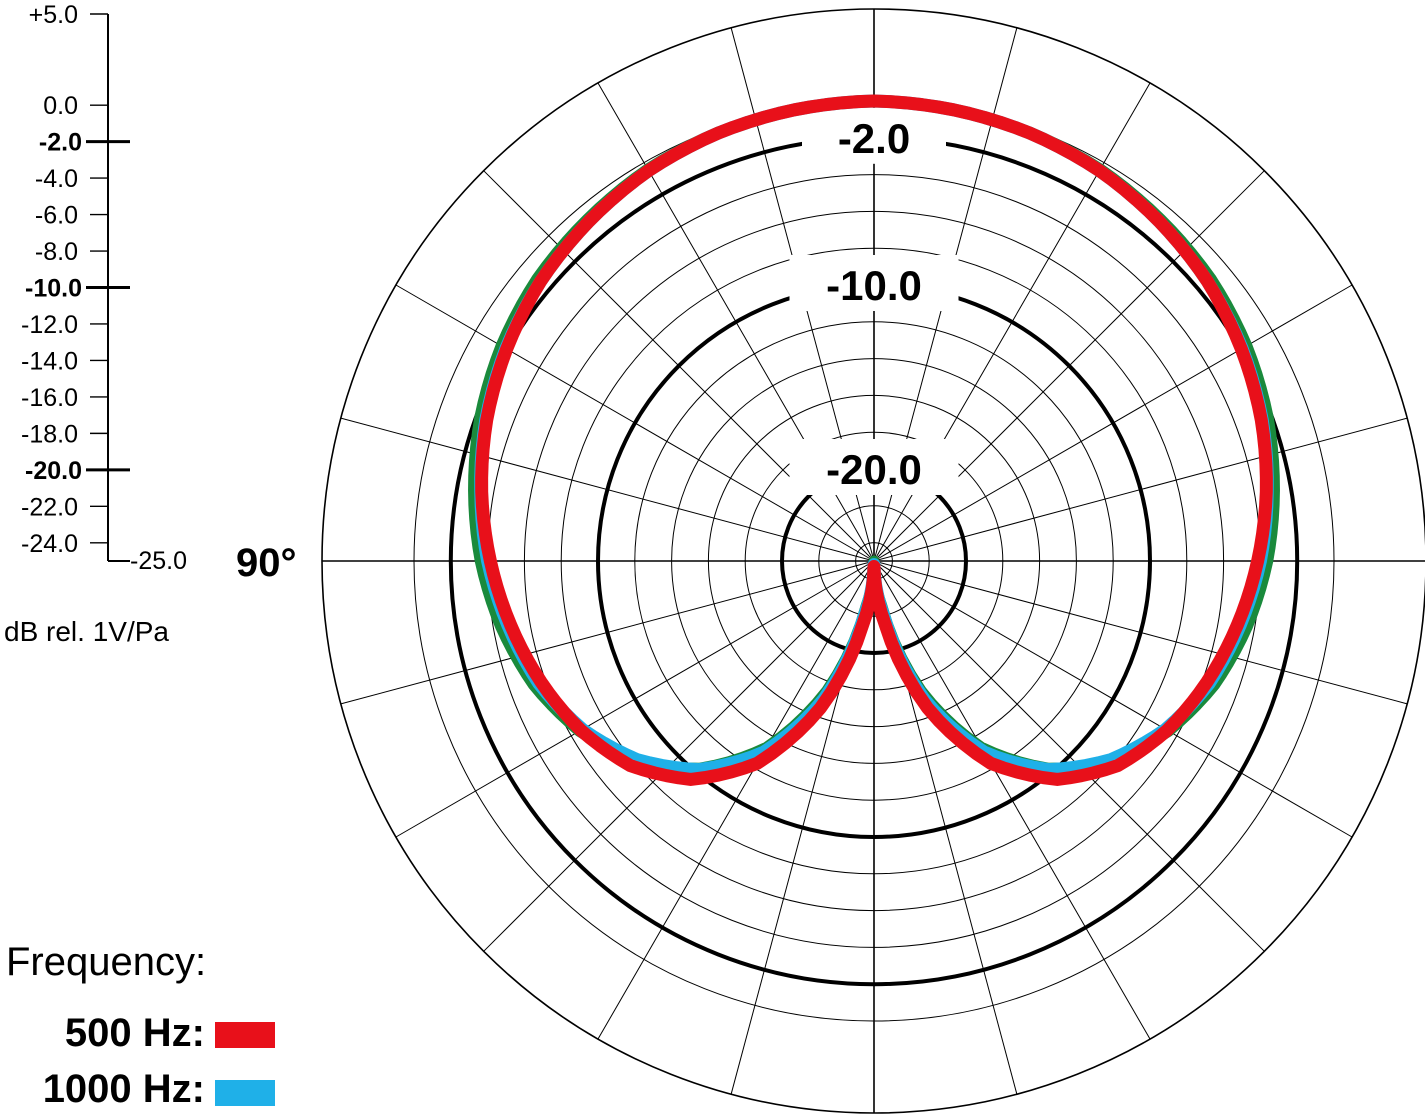 Image resolution: width=1425 pixels, height=1114 pixels. I want to click on scale-label-22-0: -22.0, so click(49, 507).